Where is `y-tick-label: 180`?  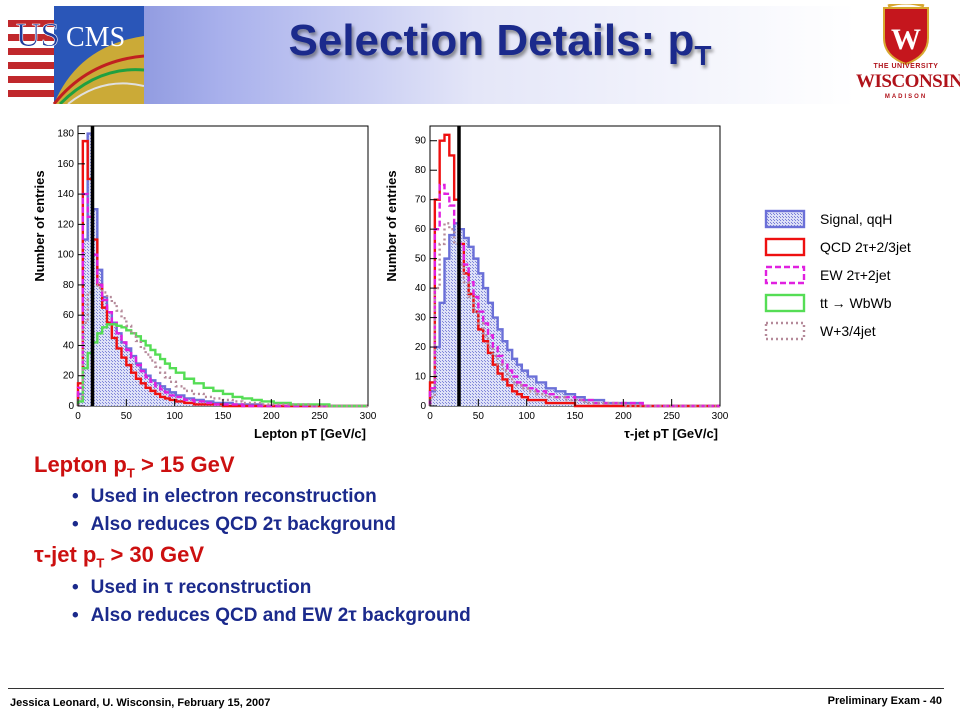
y-tick-label: 180 is located at coordinates (65, 134).